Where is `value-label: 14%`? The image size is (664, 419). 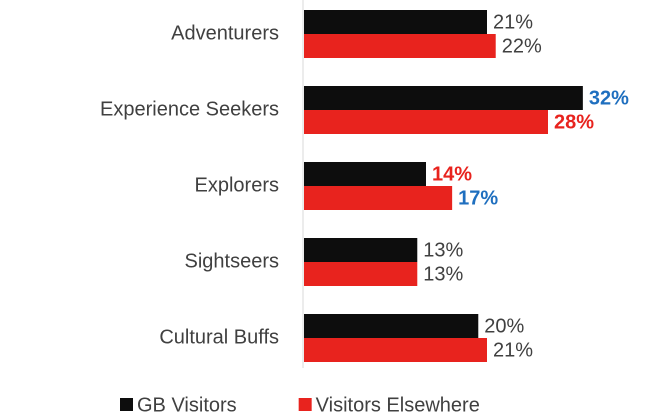
value-label: 14% is located at coordinates (452, 174).